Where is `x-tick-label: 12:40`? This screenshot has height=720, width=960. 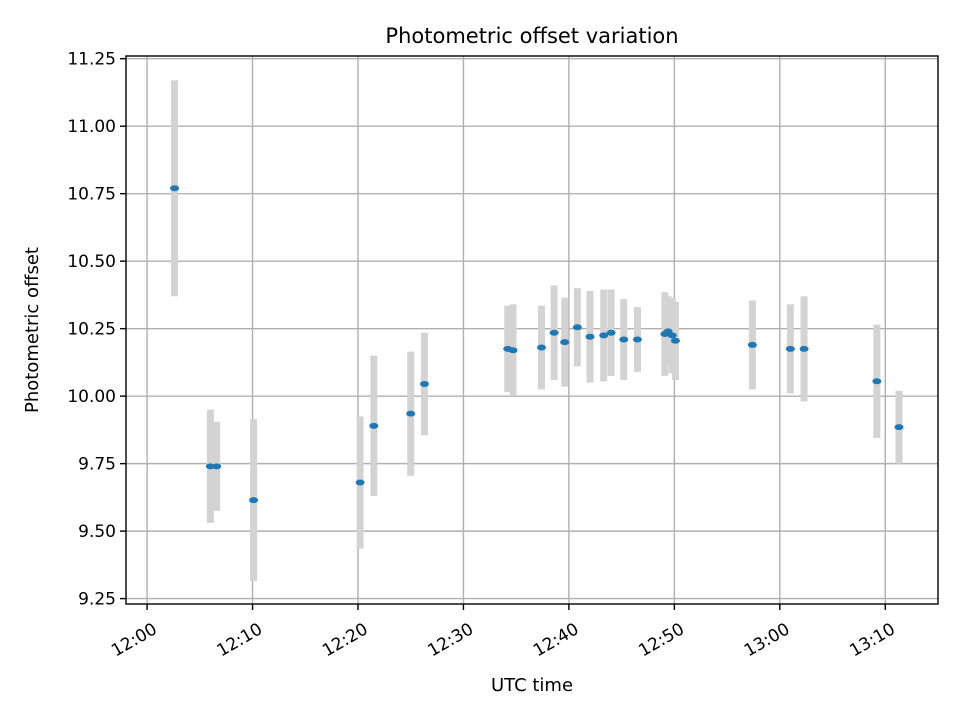 x-tick-label: 12:40 is located at coordinates (556, 640).